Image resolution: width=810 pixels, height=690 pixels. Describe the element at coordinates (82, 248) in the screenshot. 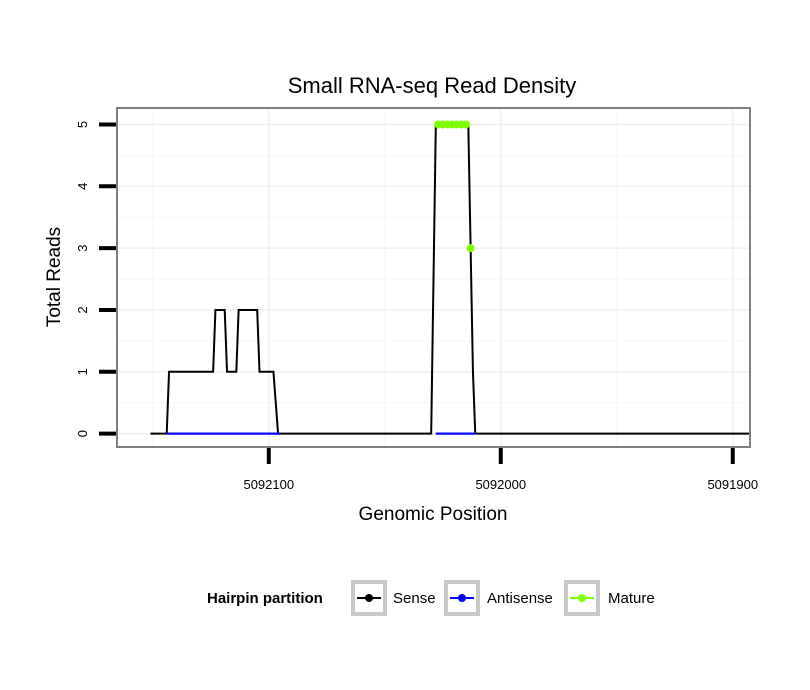

I see `y-tick-label: 3` at that location.